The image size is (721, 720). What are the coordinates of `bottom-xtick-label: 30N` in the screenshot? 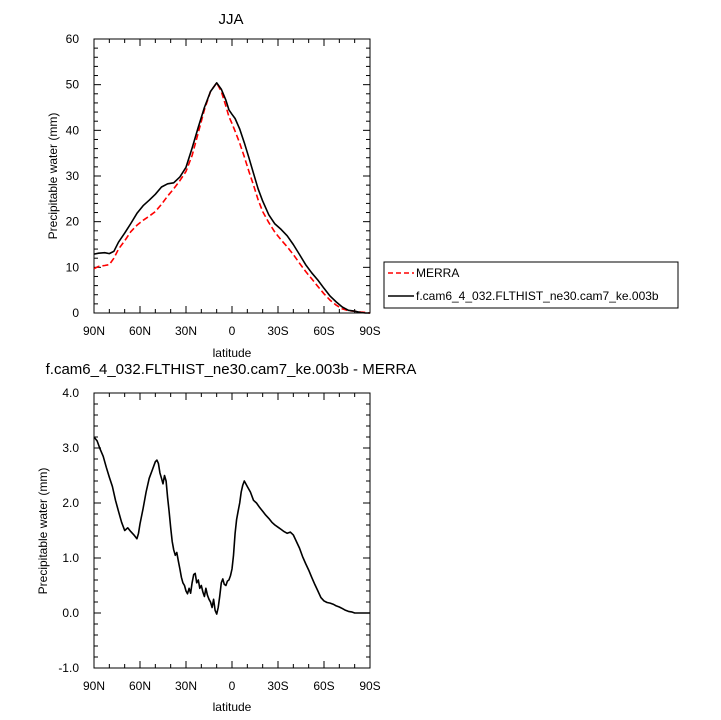 It's located at (186, 686).